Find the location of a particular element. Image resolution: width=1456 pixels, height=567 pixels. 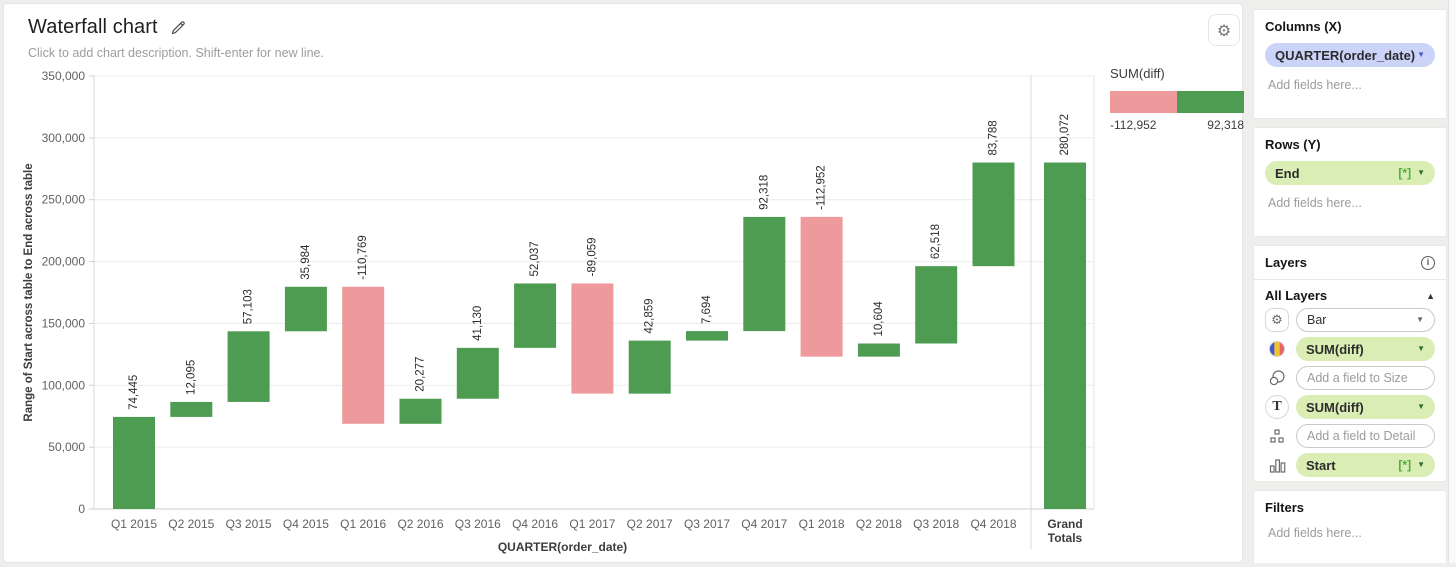

chart-settings-button: ⚙ is located at coordinates (1224, 30).